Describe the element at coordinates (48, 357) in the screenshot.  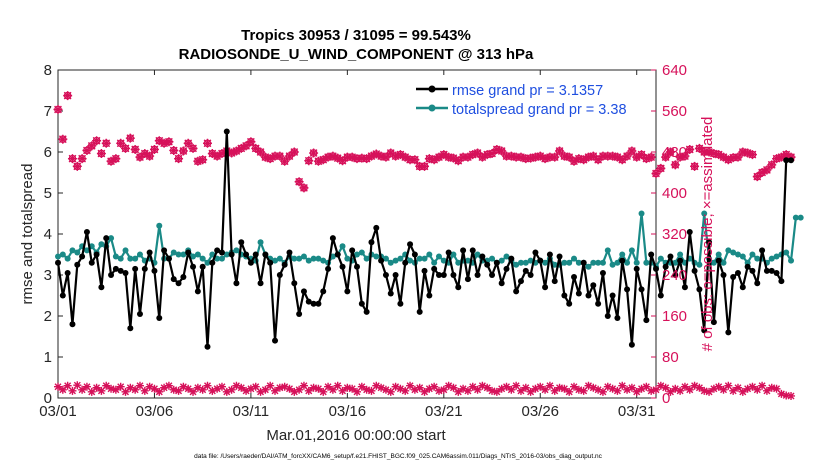
I see `y-left-tick-label: 1` at that location.